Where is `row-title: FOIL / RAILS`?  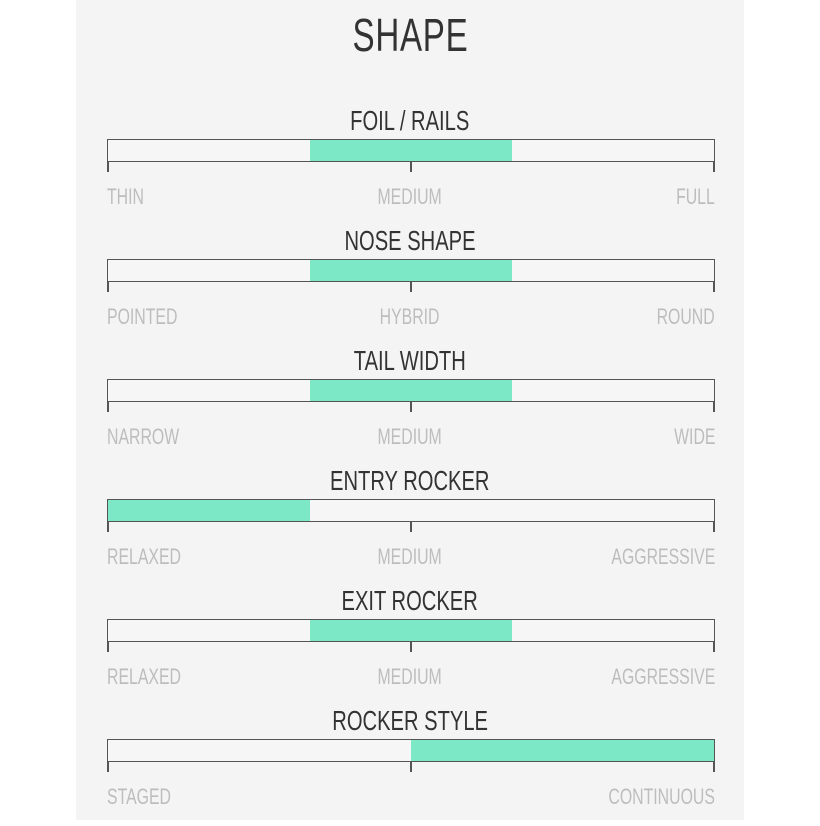 row-title: FOIL / RAILS is located at coordinates (410, 121).